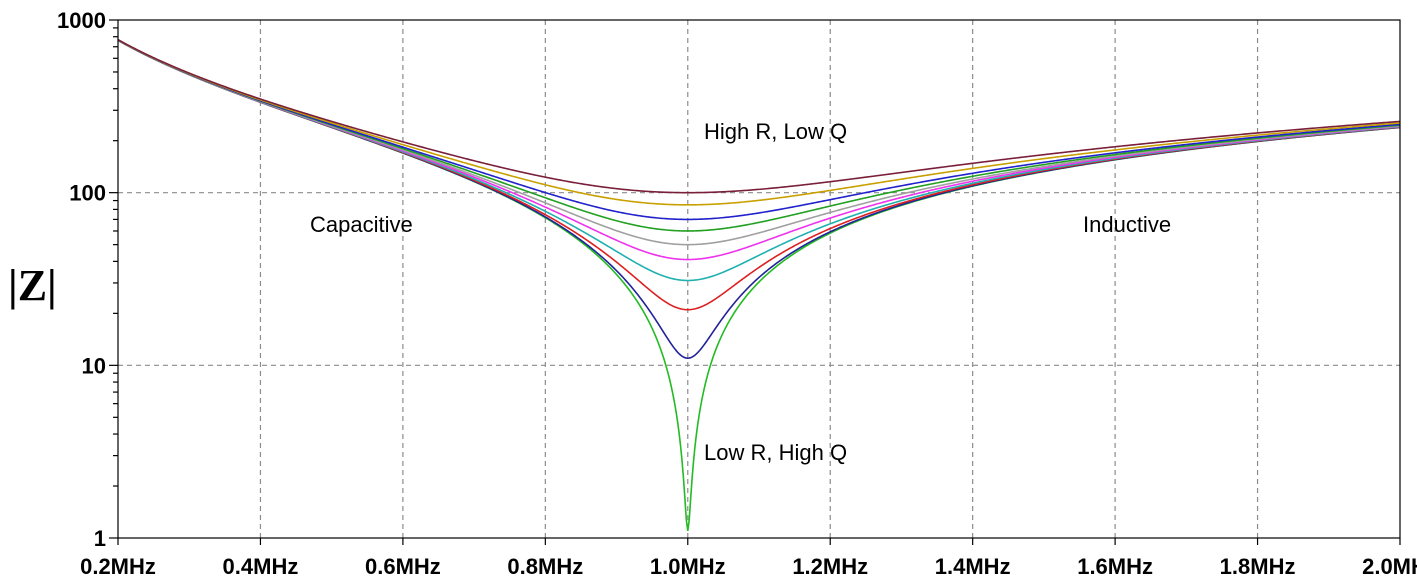 This screenshot has width=1417, height=586. Describe the element at coordinates (688, 566) in the screenshot. I see `x-tick-label: 1.0MHz` at that location.